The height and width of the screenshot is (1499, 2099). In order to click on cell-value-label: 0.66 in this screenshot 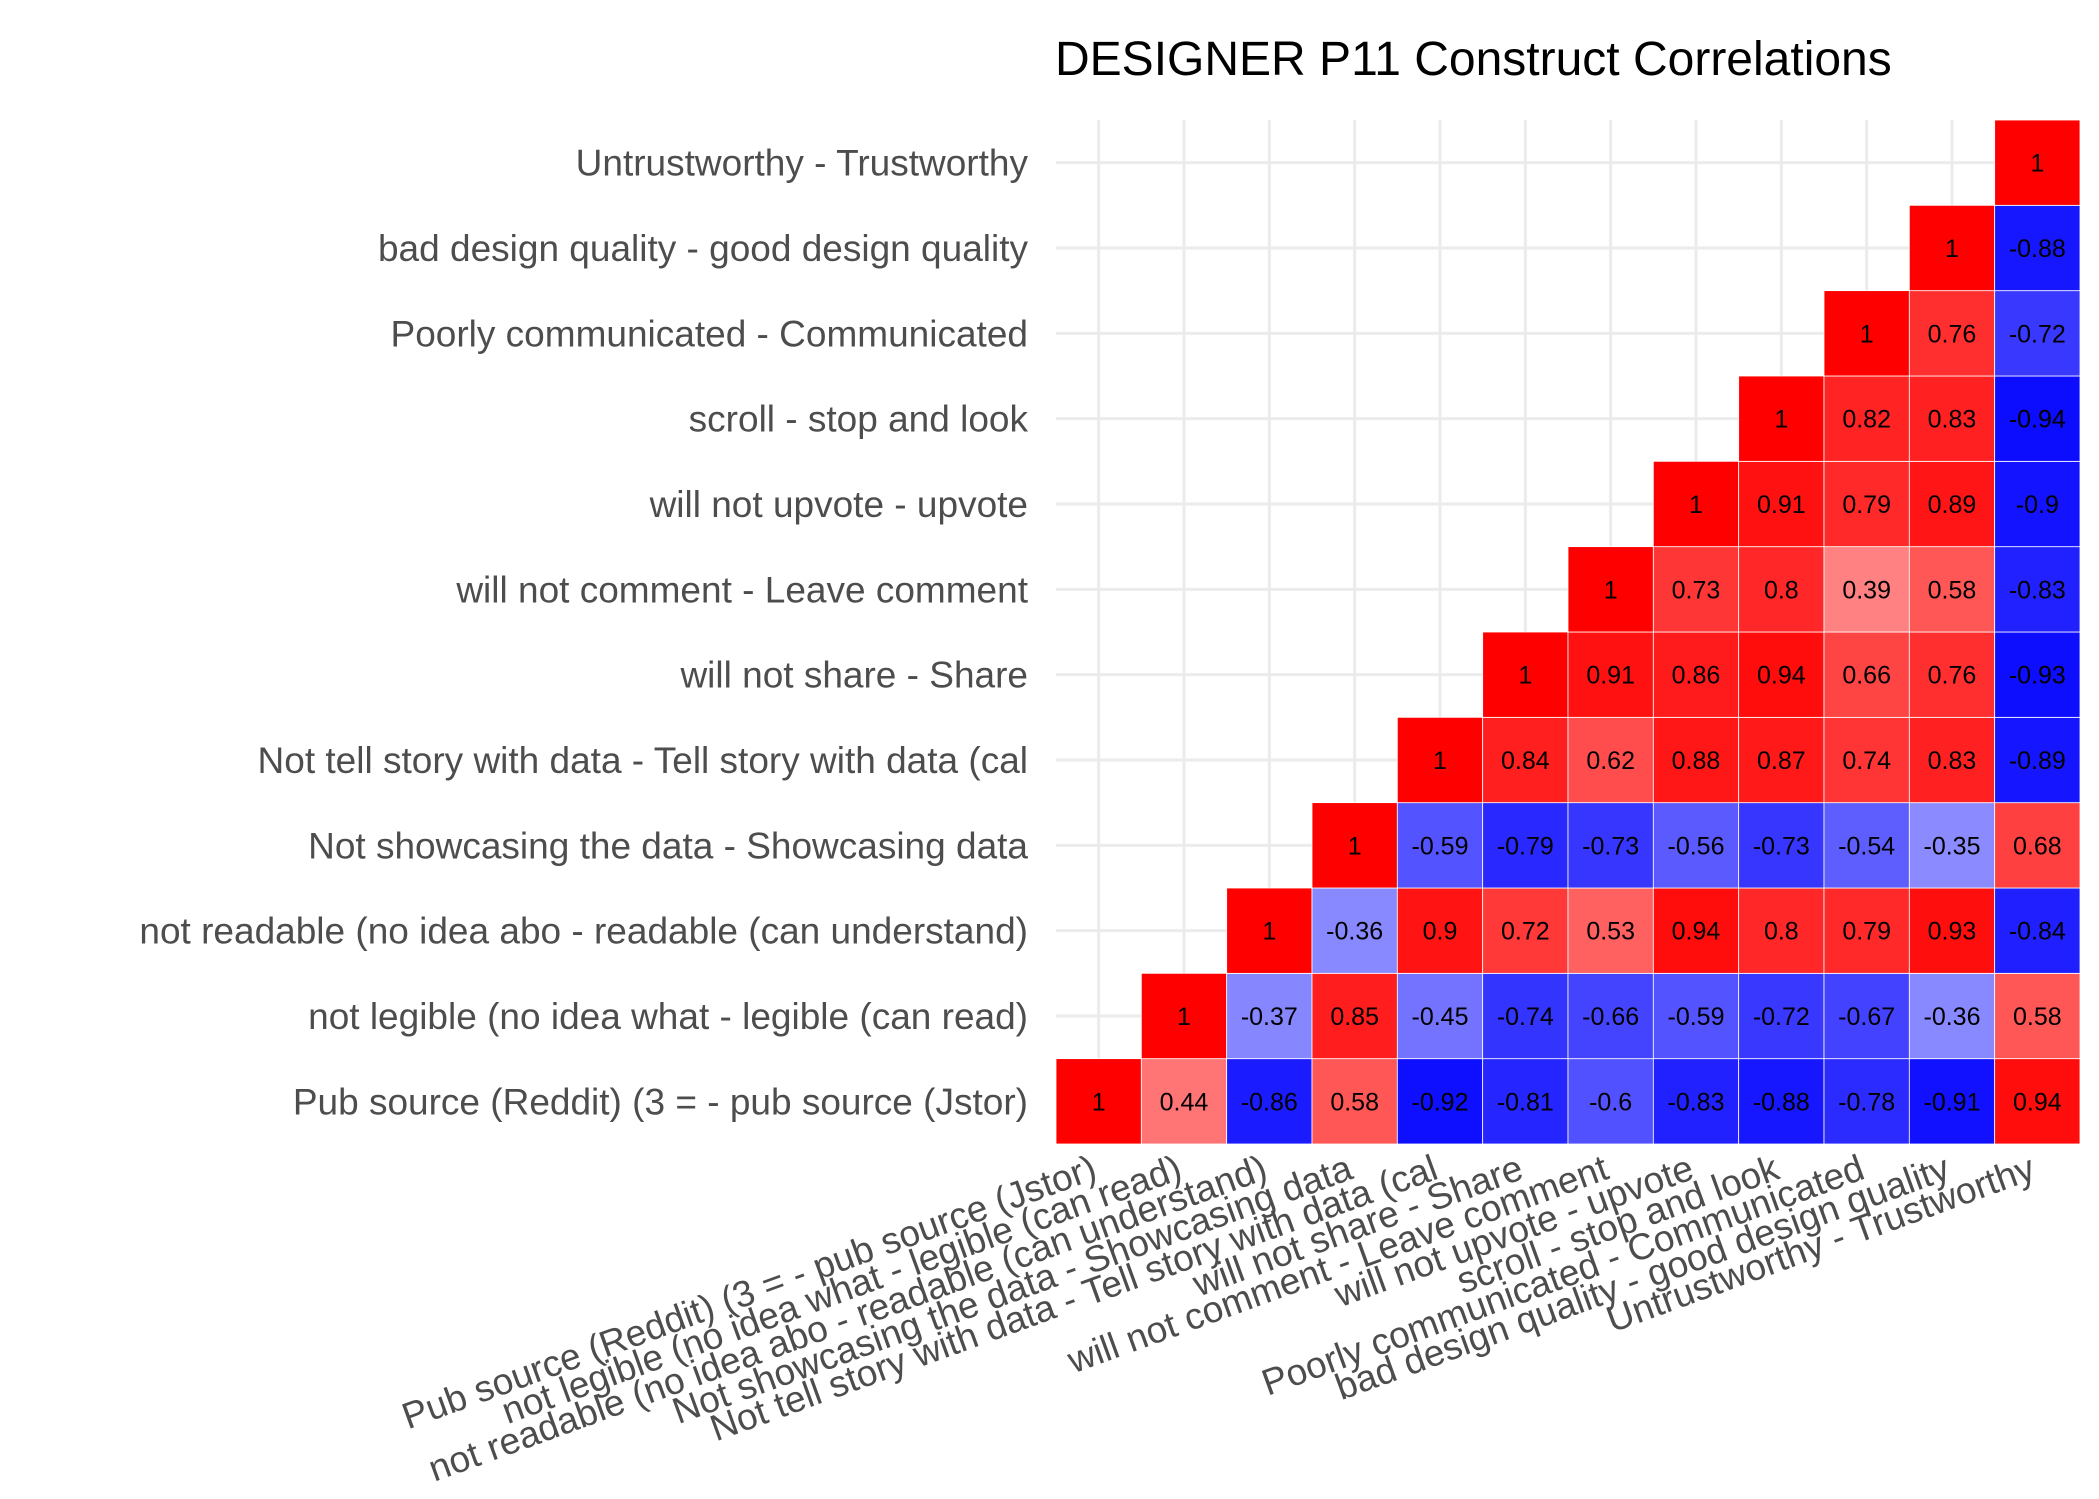, I will do `click(1866, 676)`.